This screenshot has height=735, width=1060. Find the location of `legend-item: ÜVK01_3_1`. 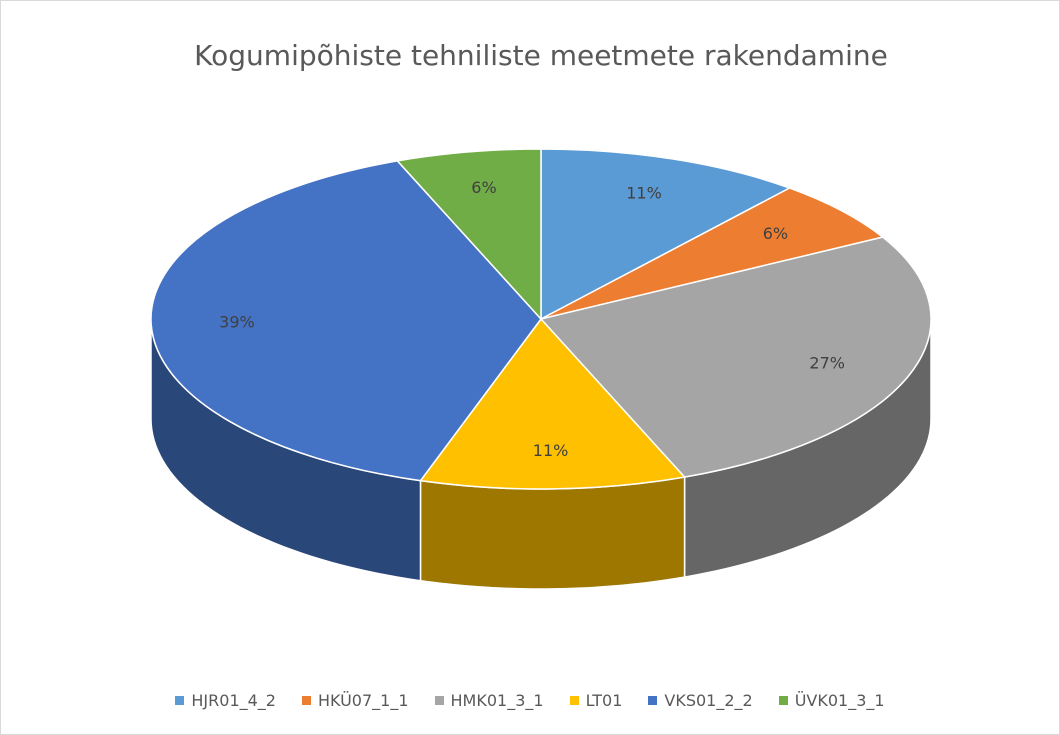

legend-item: ÜVK01_3_1 is located at coordinates (831, 700).